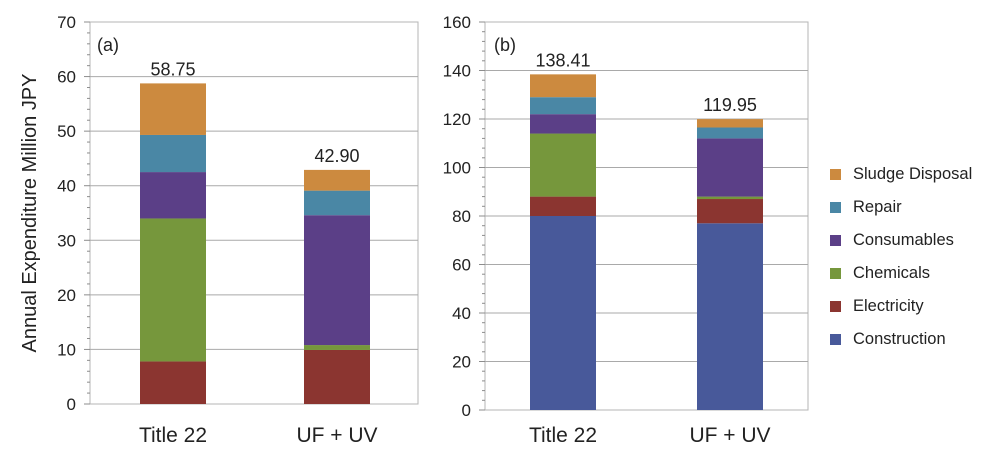  What do you see at coordinates (457, 71) in the screenshot?
I see `y-tick-label: 140` at bounding box center [457, 71].